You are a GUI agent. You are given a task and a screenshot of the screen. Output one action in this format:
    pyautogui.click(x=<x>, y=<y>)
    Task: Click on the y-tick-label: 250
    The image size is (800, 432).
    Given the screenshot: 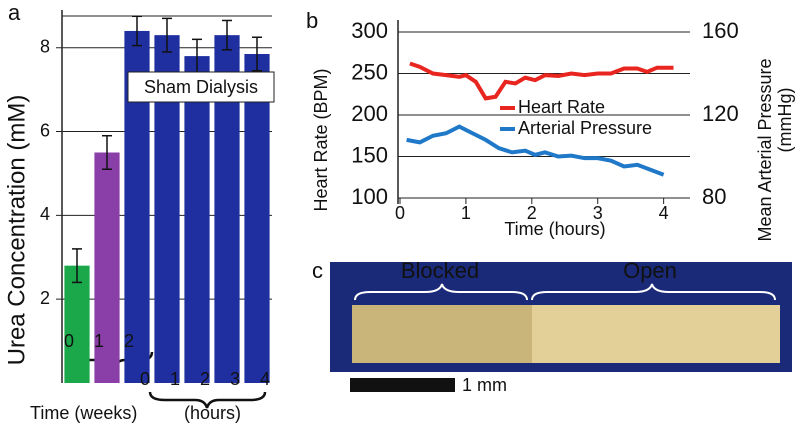 What is the action you would take?
    pyautogui.click(x=369, y=71)
    